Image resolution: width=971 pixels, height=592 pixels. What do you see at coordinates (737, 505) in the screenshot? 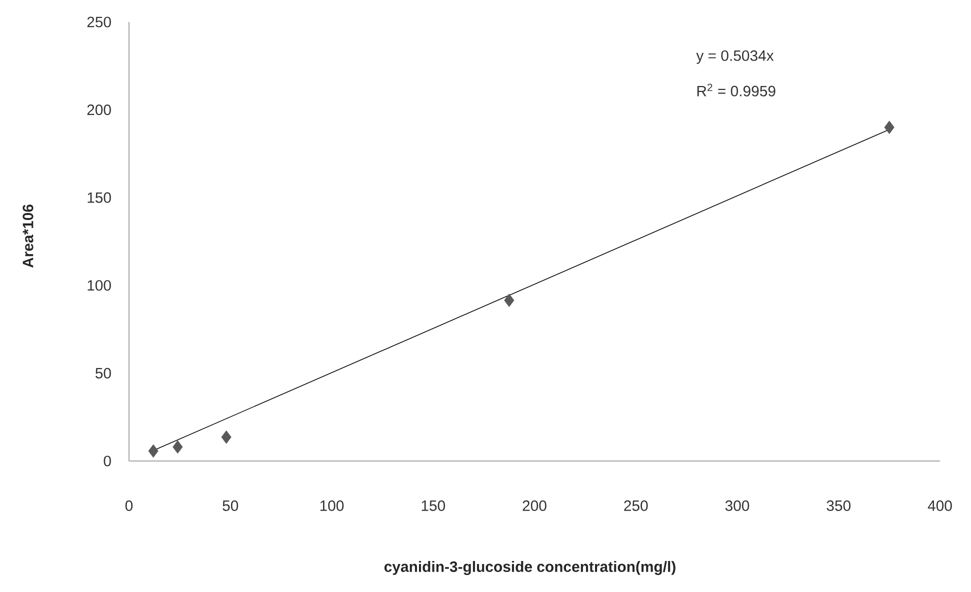
I see `x-tick-label: 300` at bounding box center [737, 505].